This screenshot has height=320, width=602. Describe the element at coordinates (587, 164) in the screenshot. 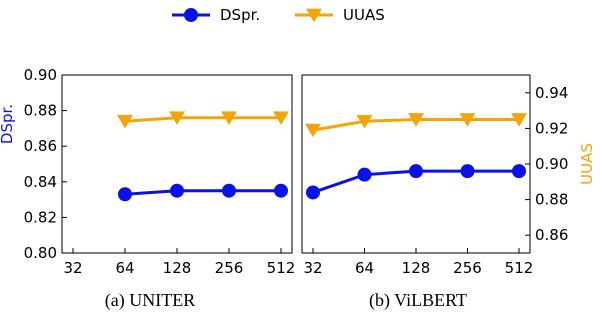

I see `y-axis-label-right: UUAS` at that location.